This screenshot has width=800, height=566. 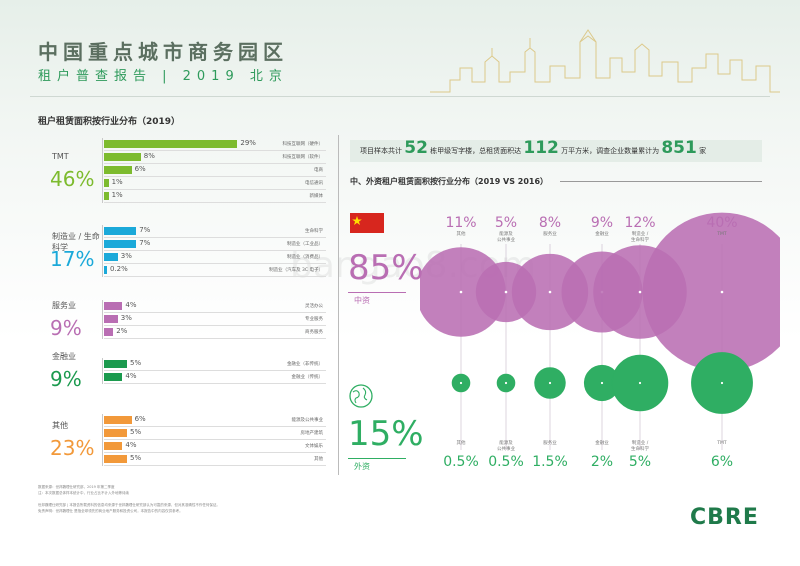 I want to click on bar-category-label: 金融业（传统）, so click(x=307, y=377).